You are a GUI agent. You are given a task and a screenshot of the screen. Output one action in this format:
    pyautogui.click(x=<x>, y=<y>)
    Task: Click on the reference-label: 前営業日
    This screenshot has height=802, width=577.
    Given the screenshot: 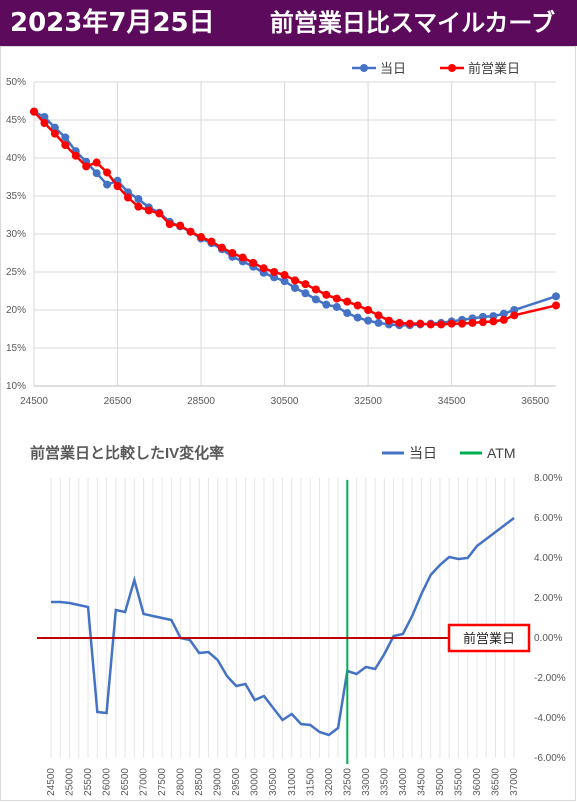 What is the action you would take?
    pyautogui.click(x=489, y=638)
    